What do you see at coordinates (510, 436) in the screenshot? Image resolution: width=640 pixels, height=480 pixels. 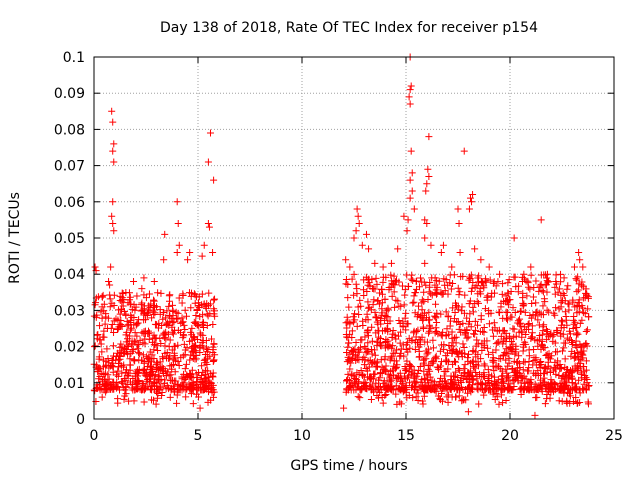 I see `x-tick-label: 20` at bounding box center [510, 436].